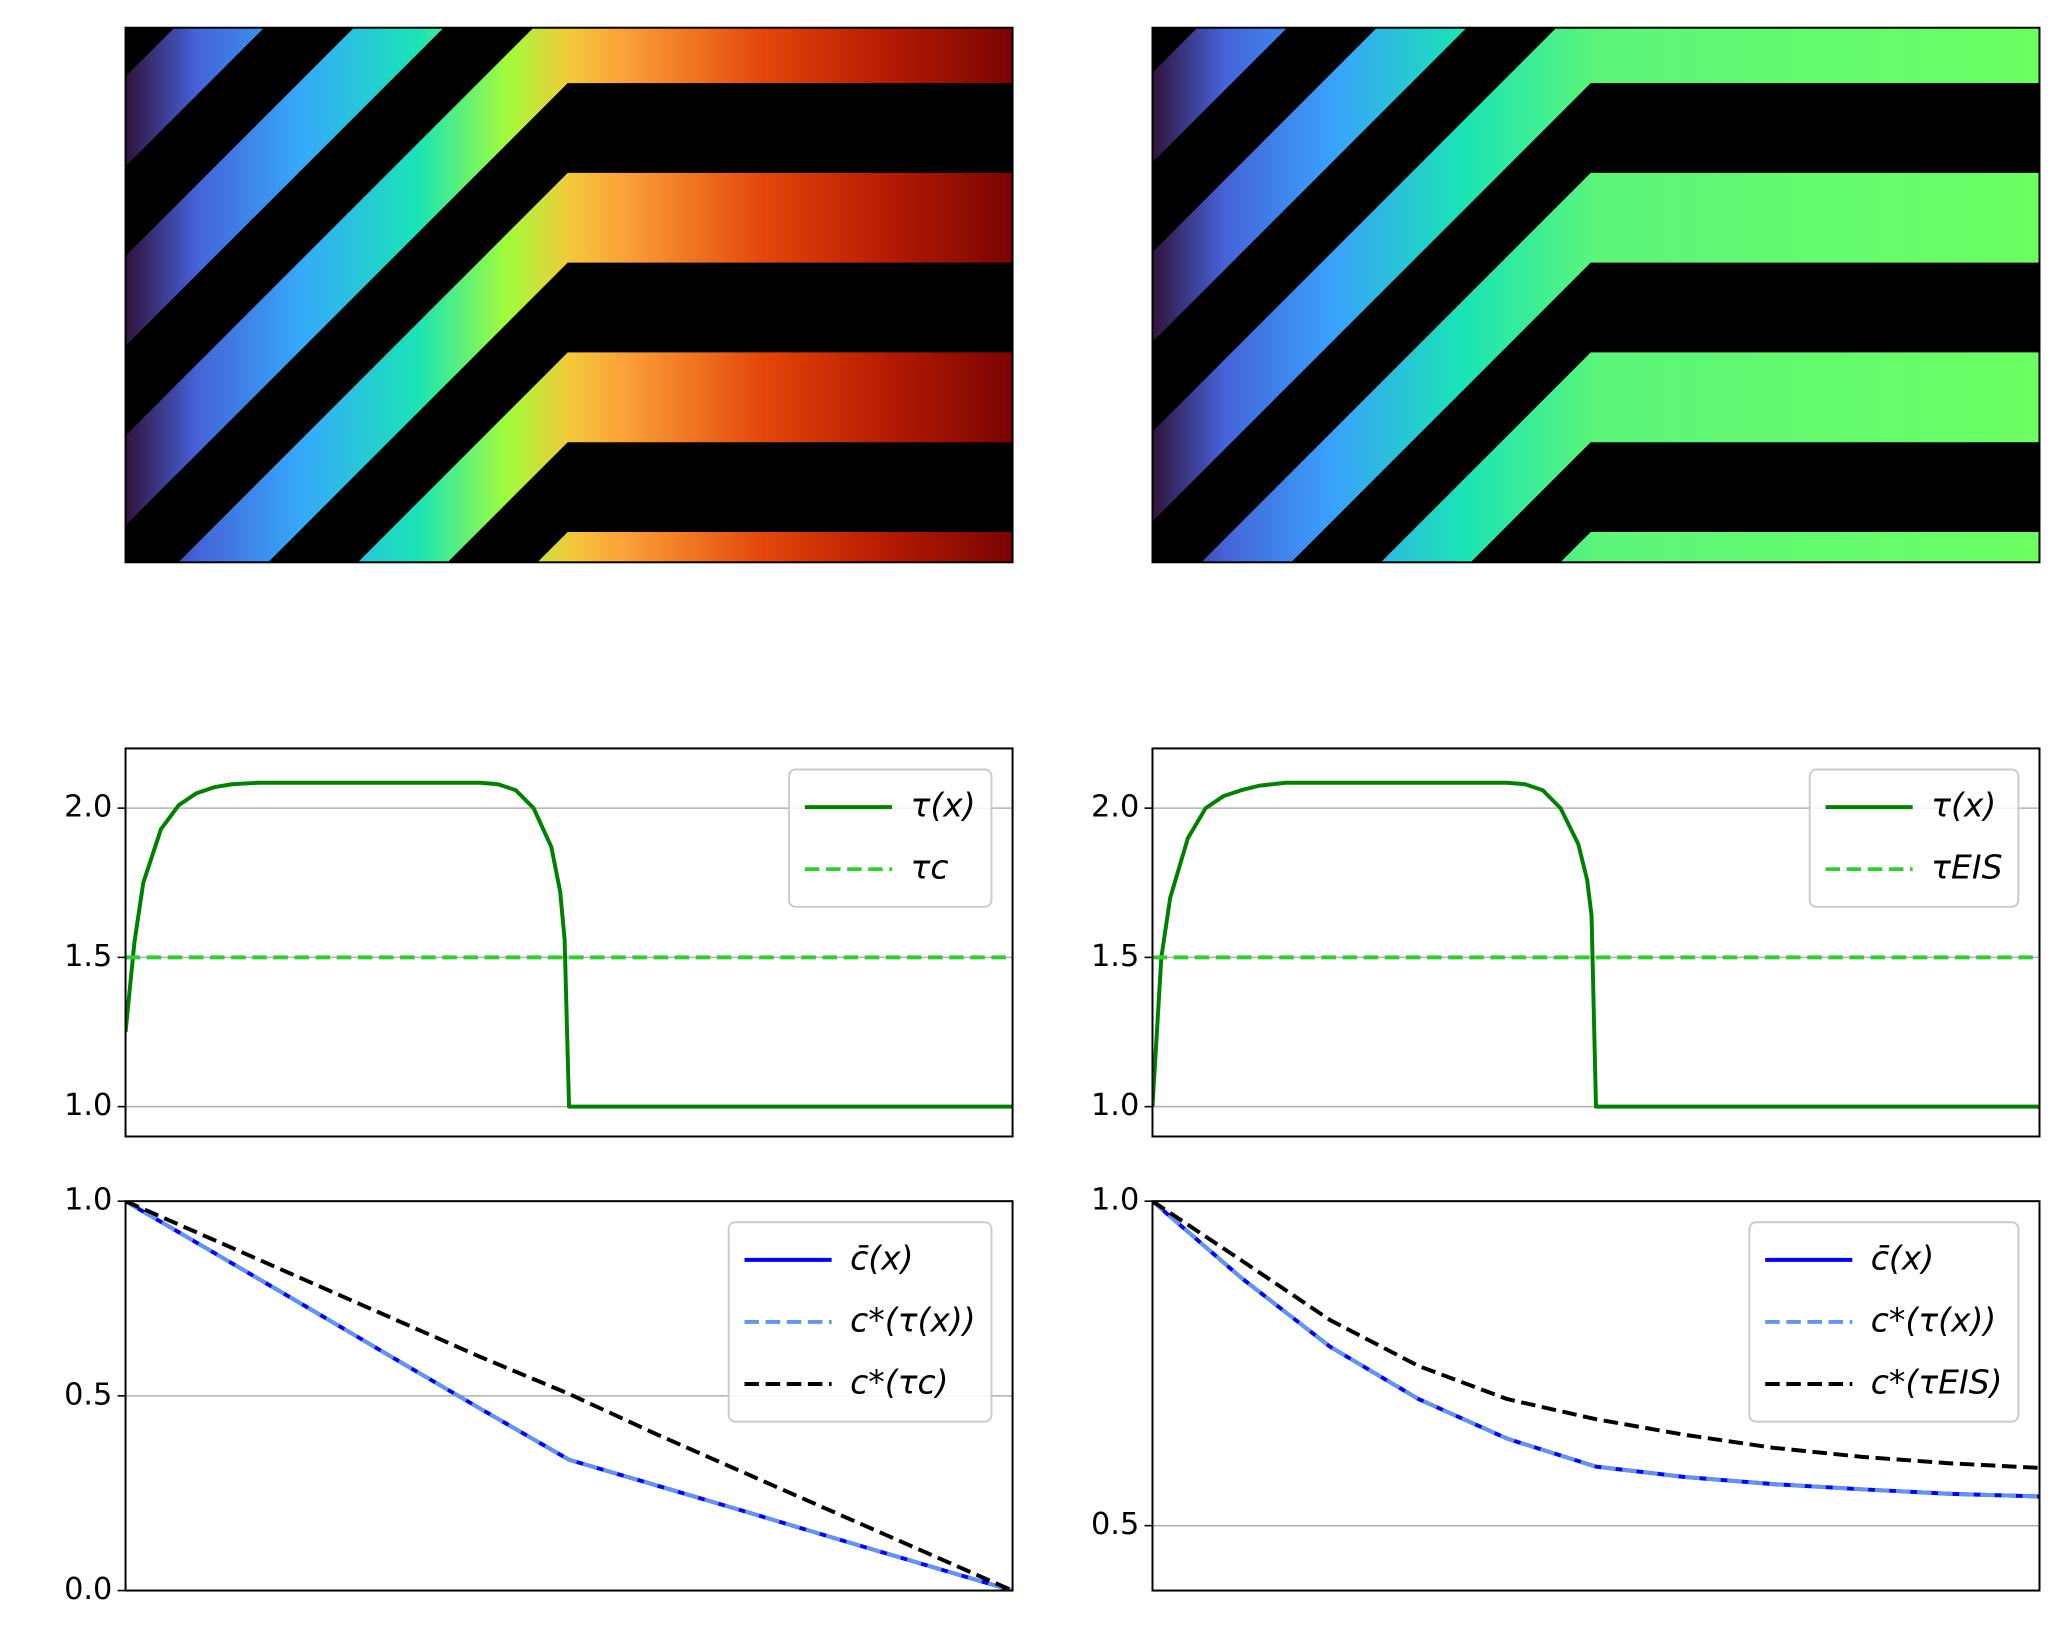 This screenshot has height=1646, width=2070. I want to click on legend-label: c*(τc), so click(899, 1381).